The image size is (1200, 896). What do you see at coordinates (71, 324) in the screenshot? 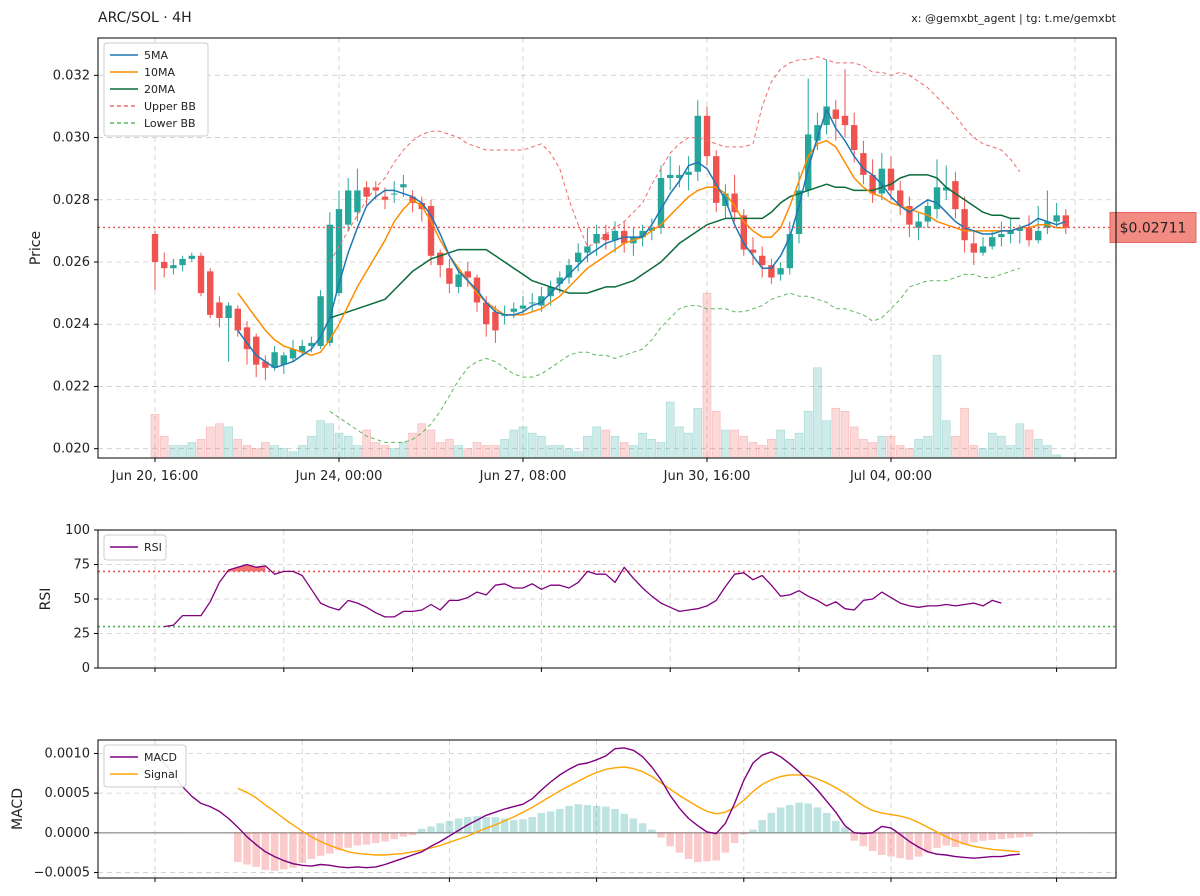
I see `price-ytick-label: 0.024` at bounding box center [71, 324].